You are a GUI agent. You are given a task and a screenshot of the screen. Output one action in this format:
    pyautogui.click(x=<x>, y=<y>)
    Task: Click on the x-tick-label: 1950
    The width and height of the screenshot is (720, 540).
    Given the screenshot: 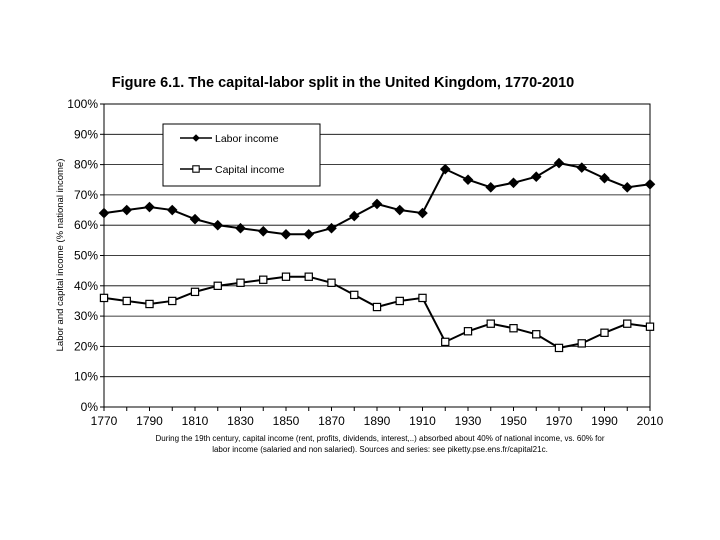 What is the action you would take?
    pyautogui.click(x=513, y=421)
    